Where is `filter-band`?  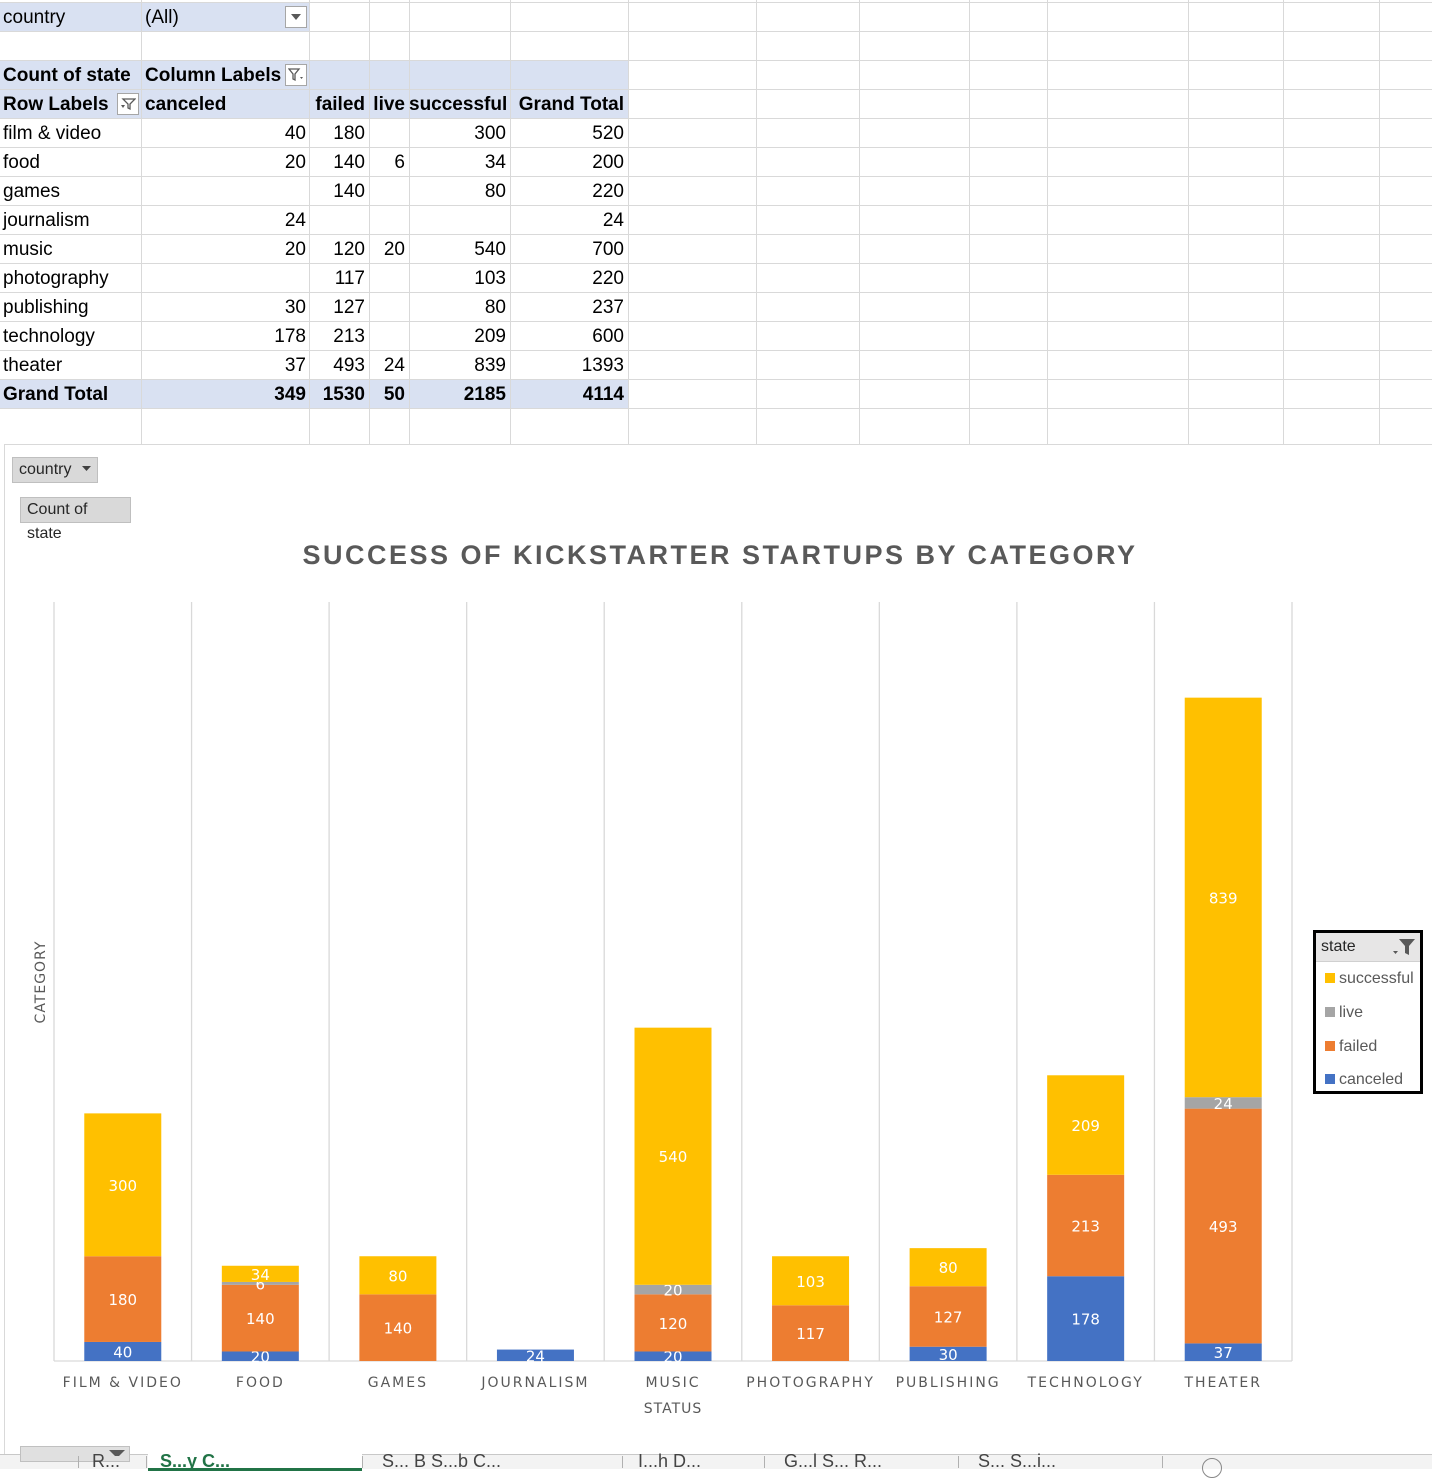
filter-band is located at coordinates (154, 16).